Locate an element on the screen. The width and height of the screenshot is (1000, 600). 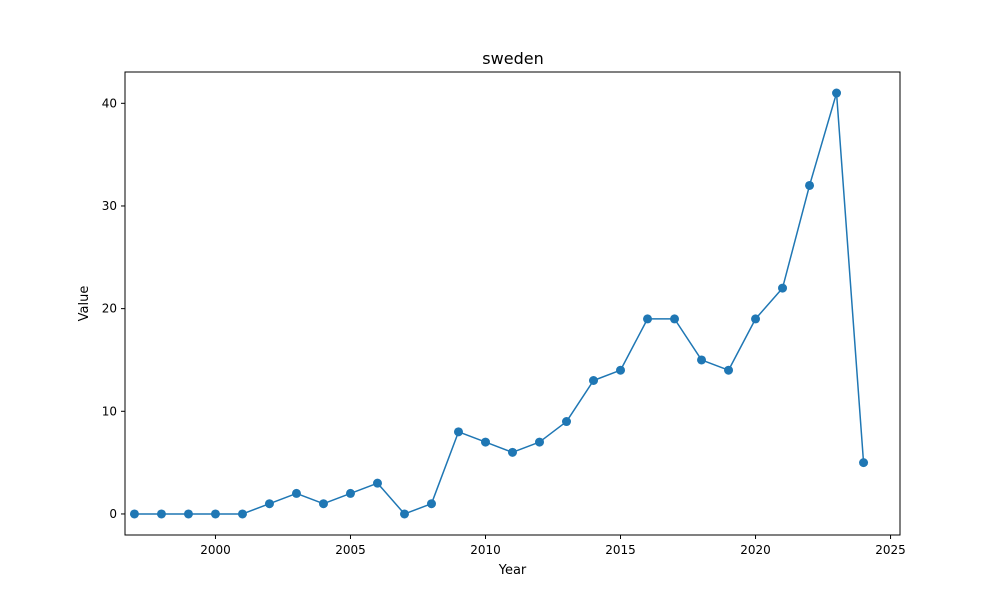
y-axis-label: Value is located at coordinates (84, 304).